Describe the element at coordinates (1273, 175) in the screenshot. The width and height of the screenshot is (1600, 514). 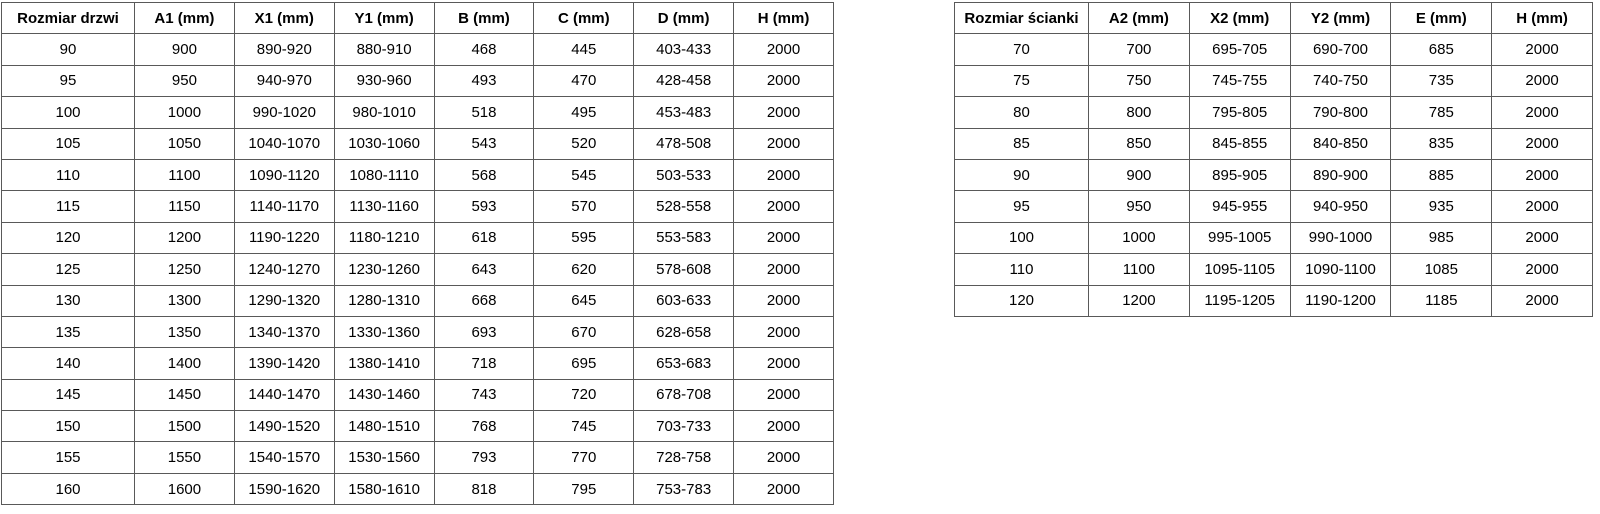
I see `table-row: 90 900 895-905 890-900 885 2000` at that location.